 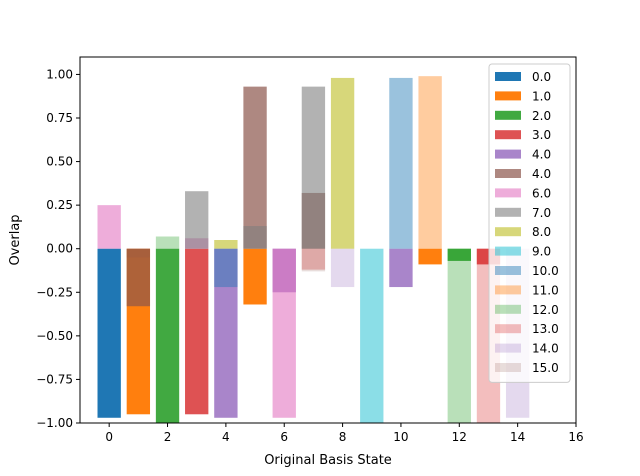 I want to click on y-tick-label: 0.50, so click(x=59, y=162).